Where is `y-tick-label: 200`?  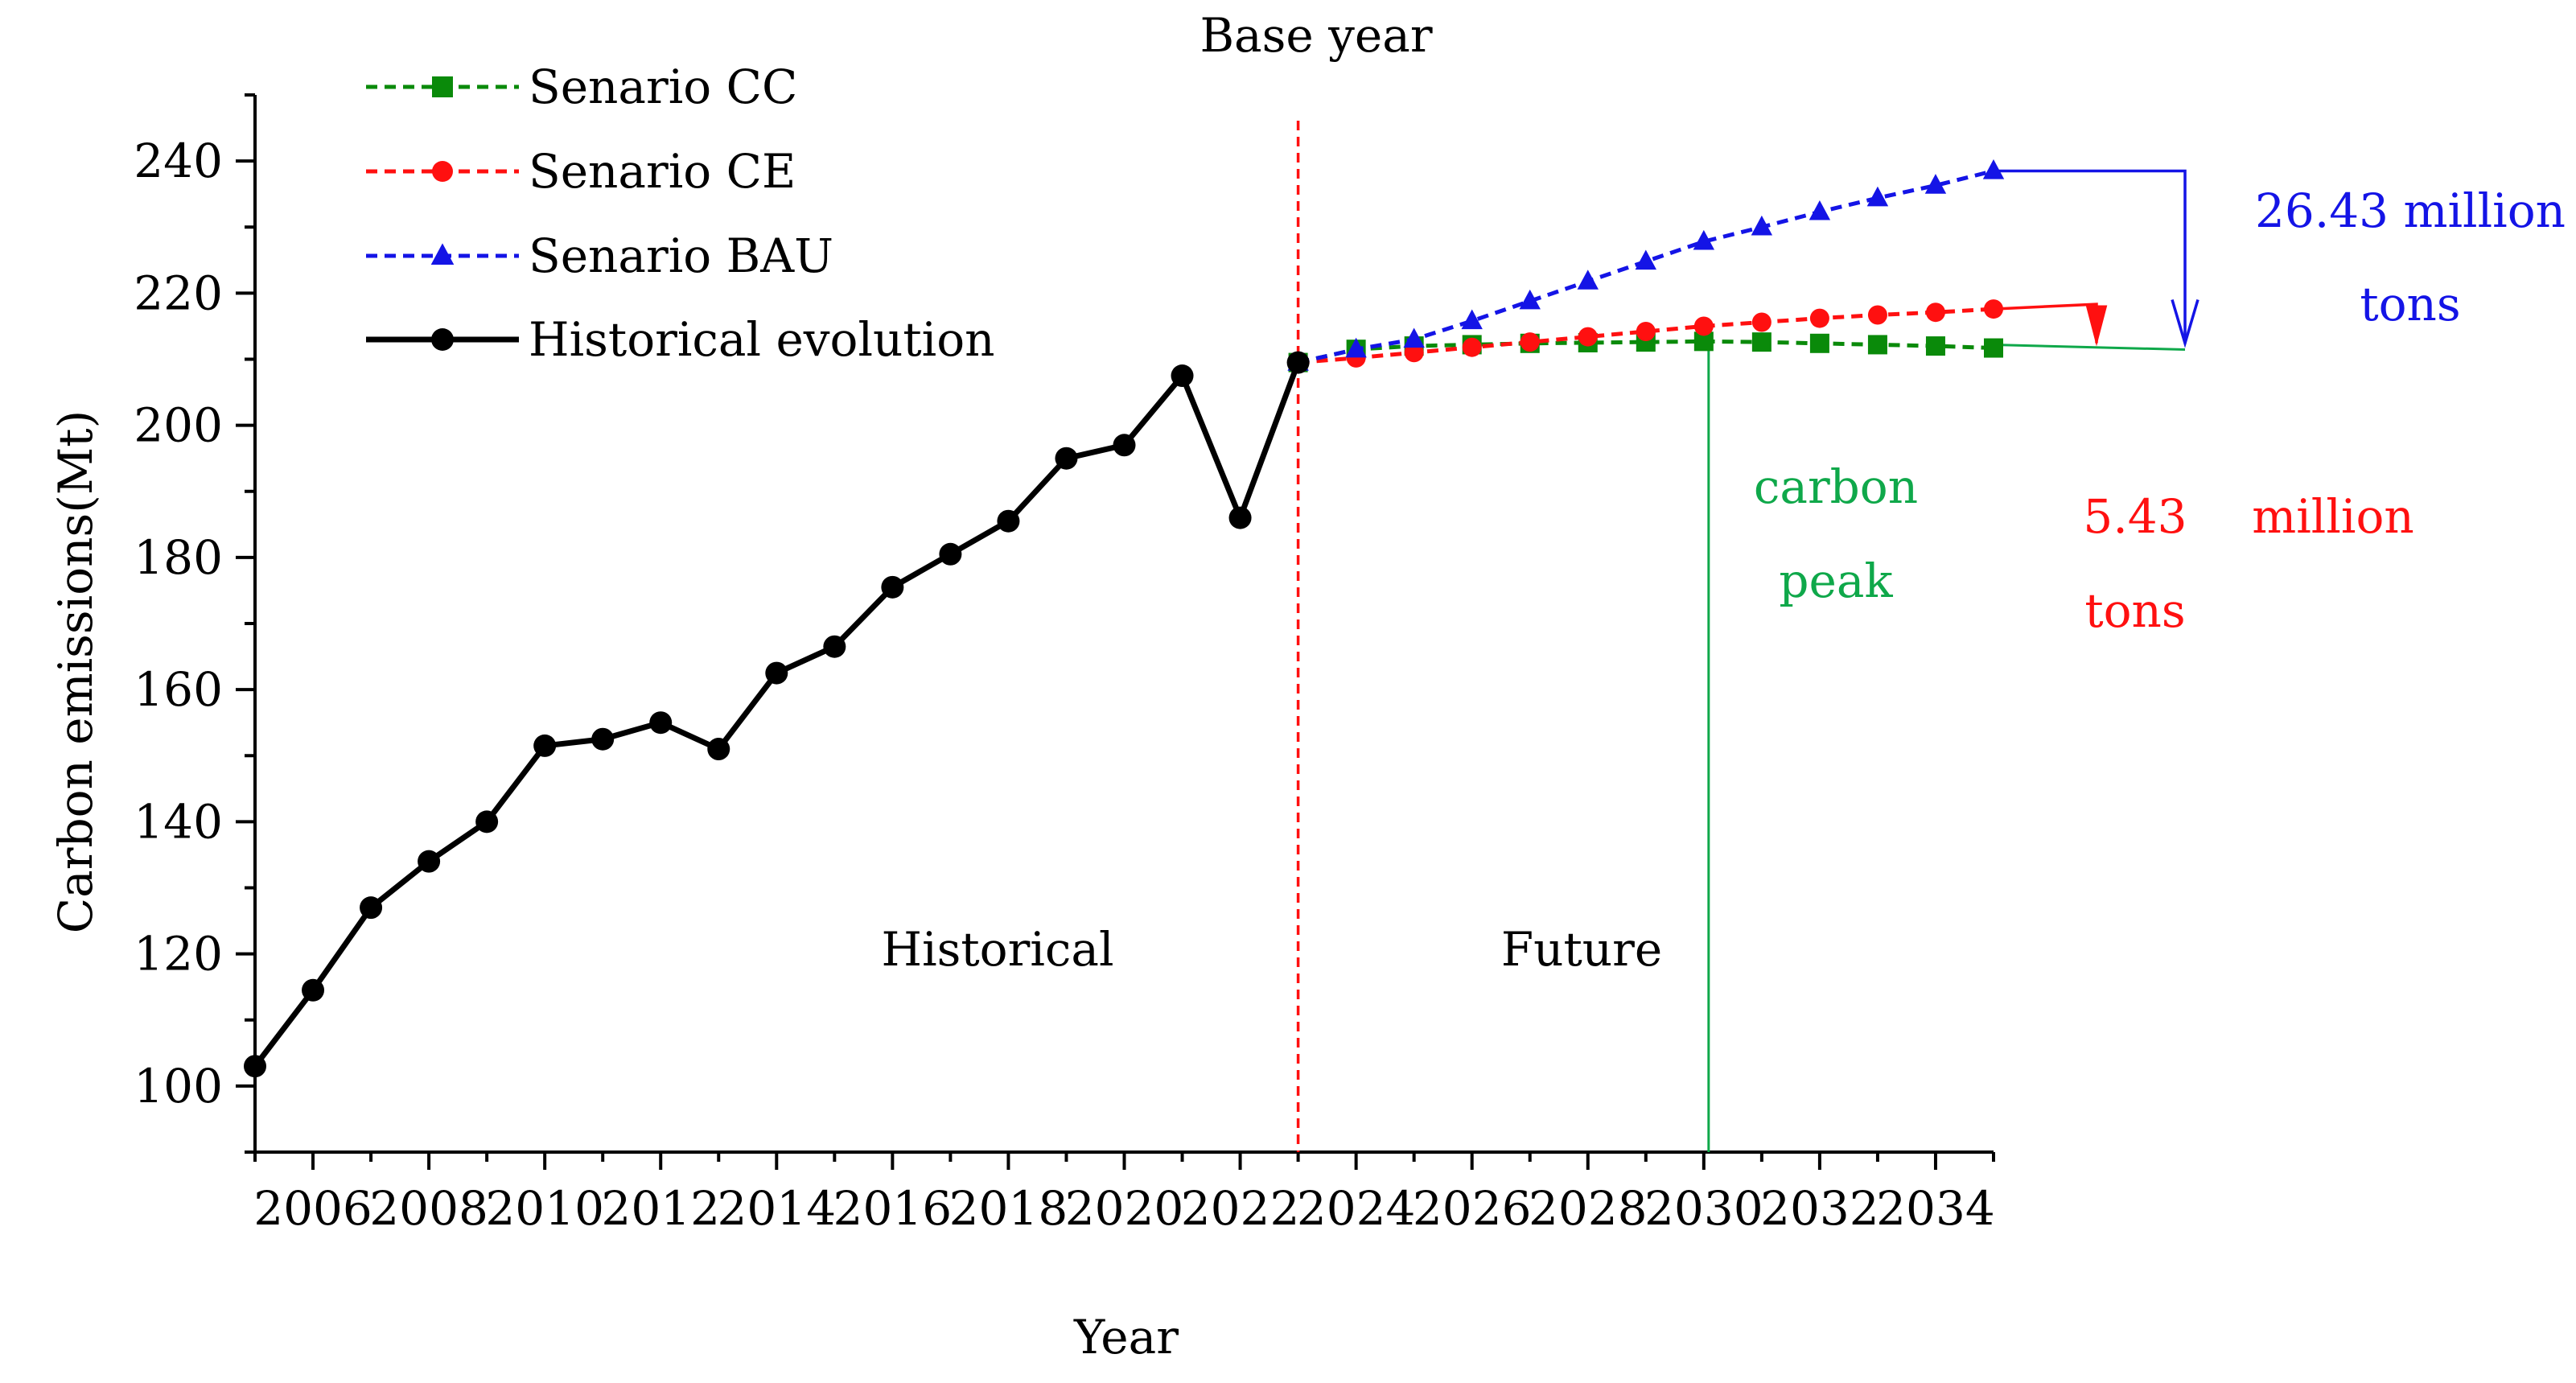
y-tick-label: 200 is located at coordinates (178, 425).